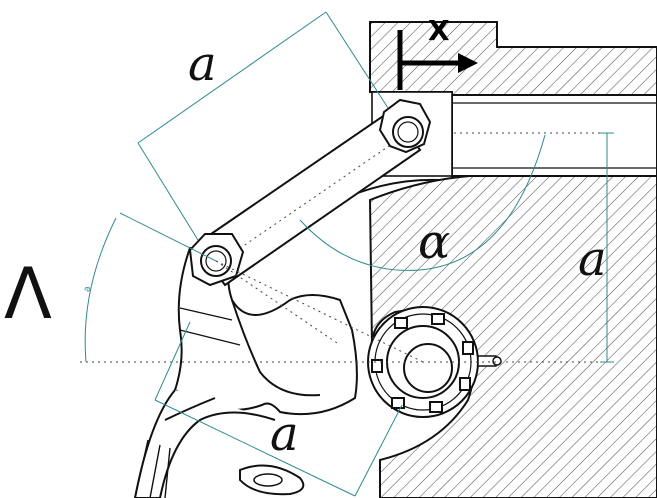 This screenshot has height=498, width=657. What do you see at coordinates (284, 434) in the screenshot?
I see `dimension-a-bottom: a` at bounding box center [284, 434].